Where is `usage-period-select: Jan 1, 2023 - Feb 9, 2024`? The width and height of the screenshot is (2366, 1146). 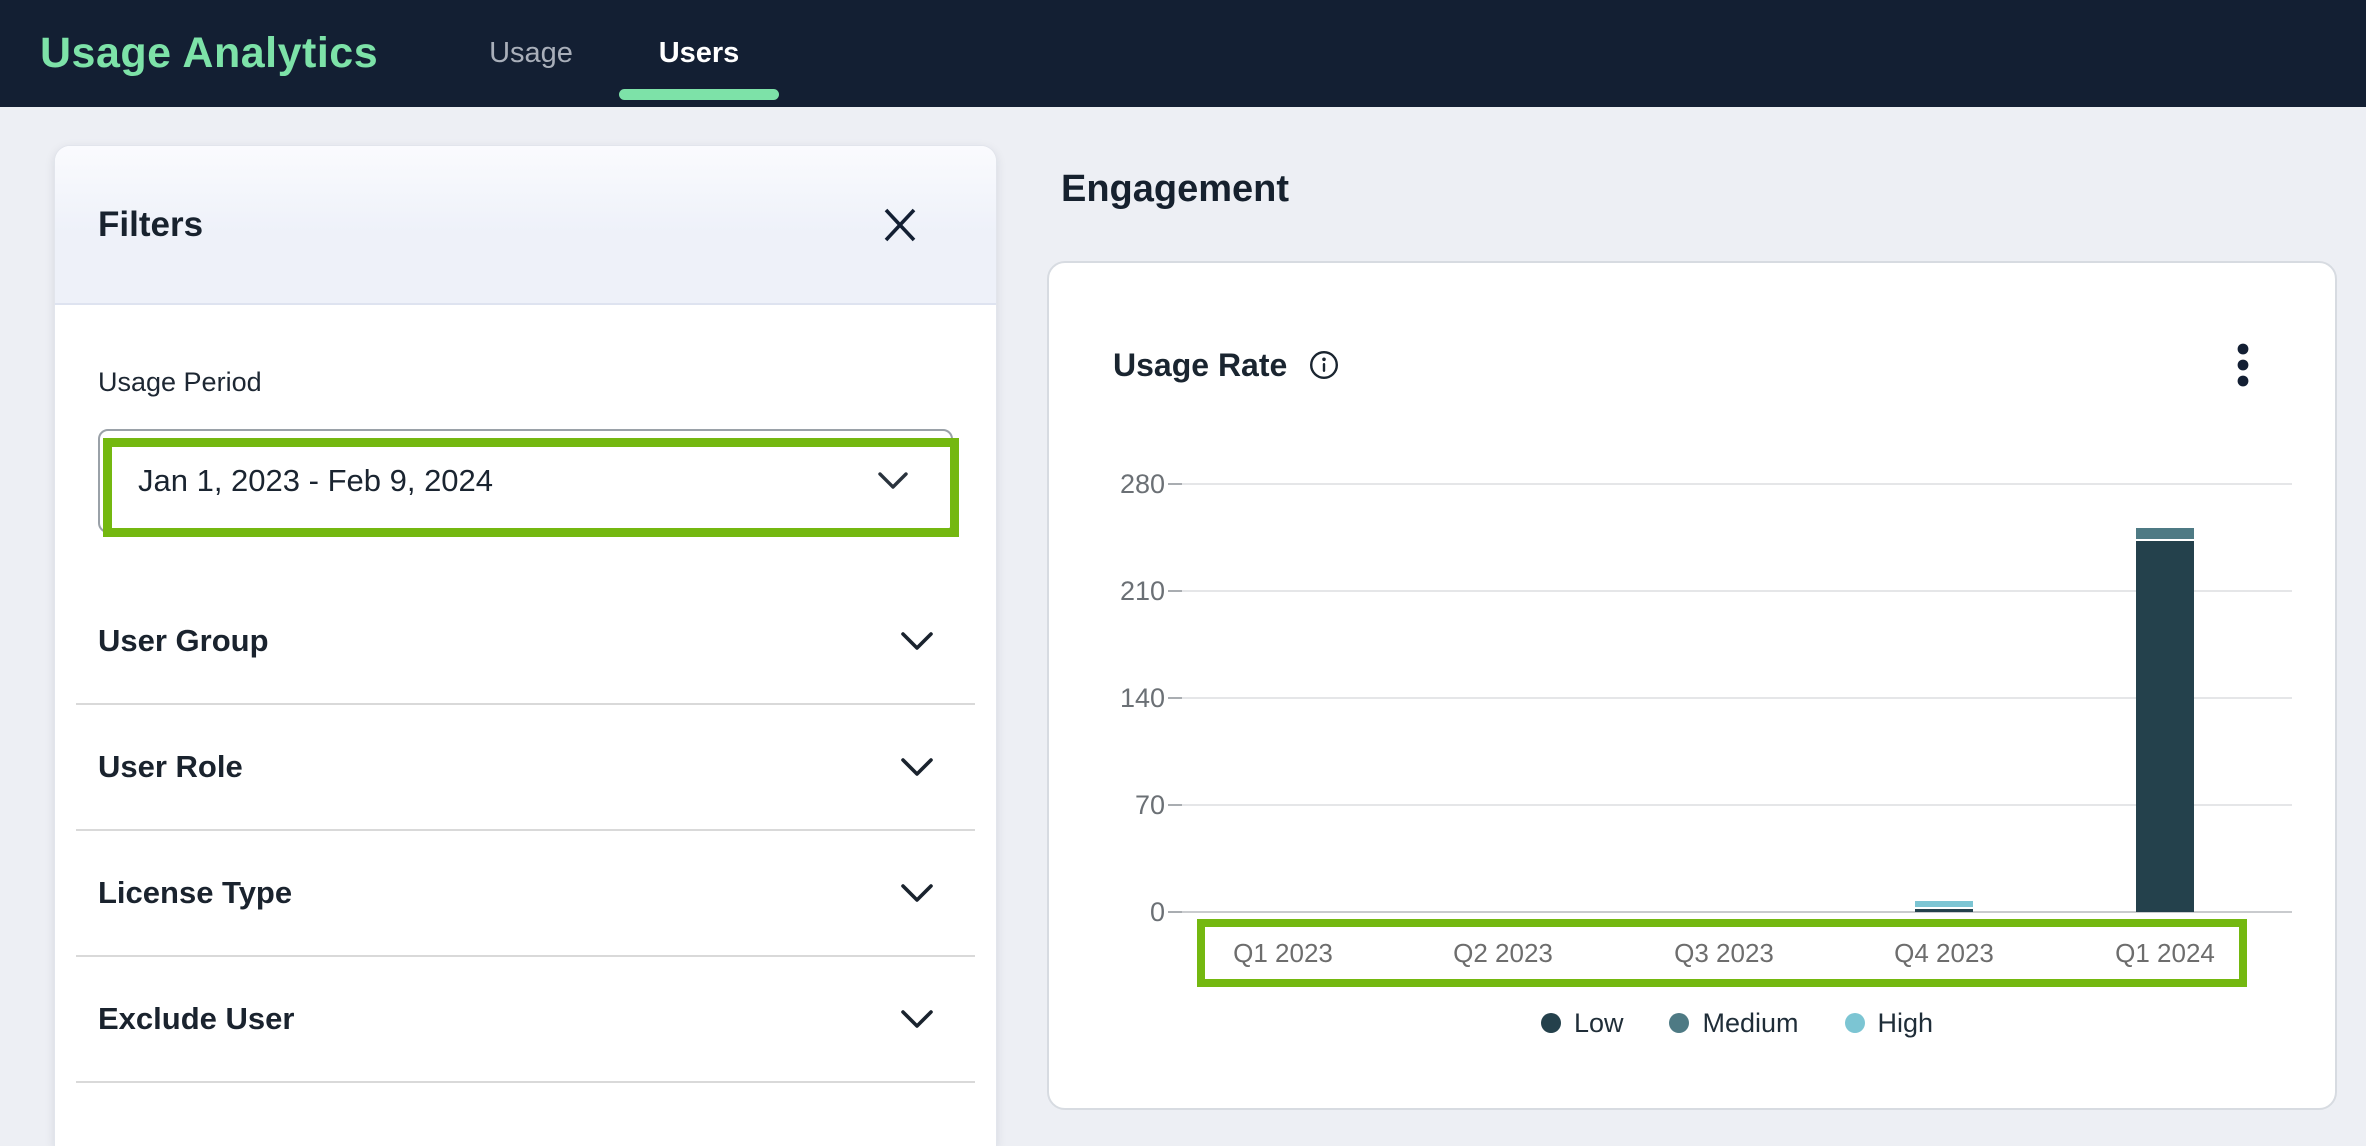 usage-period-select: Jan 1, 2023 - Feb 9, 2024 is located at coordinates (525, 481).